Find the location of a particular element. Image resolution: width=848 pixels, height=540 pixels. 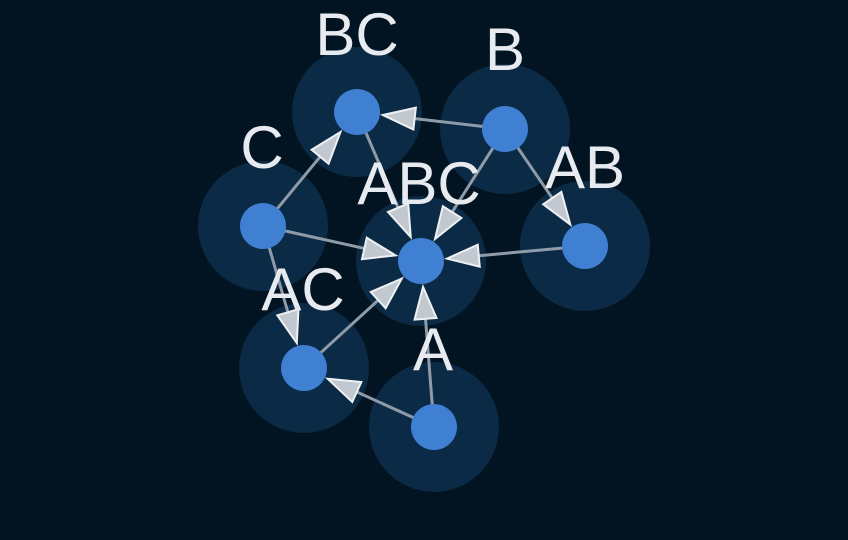

arrowhead-a-to-abc is located at coordinates (425, 302).